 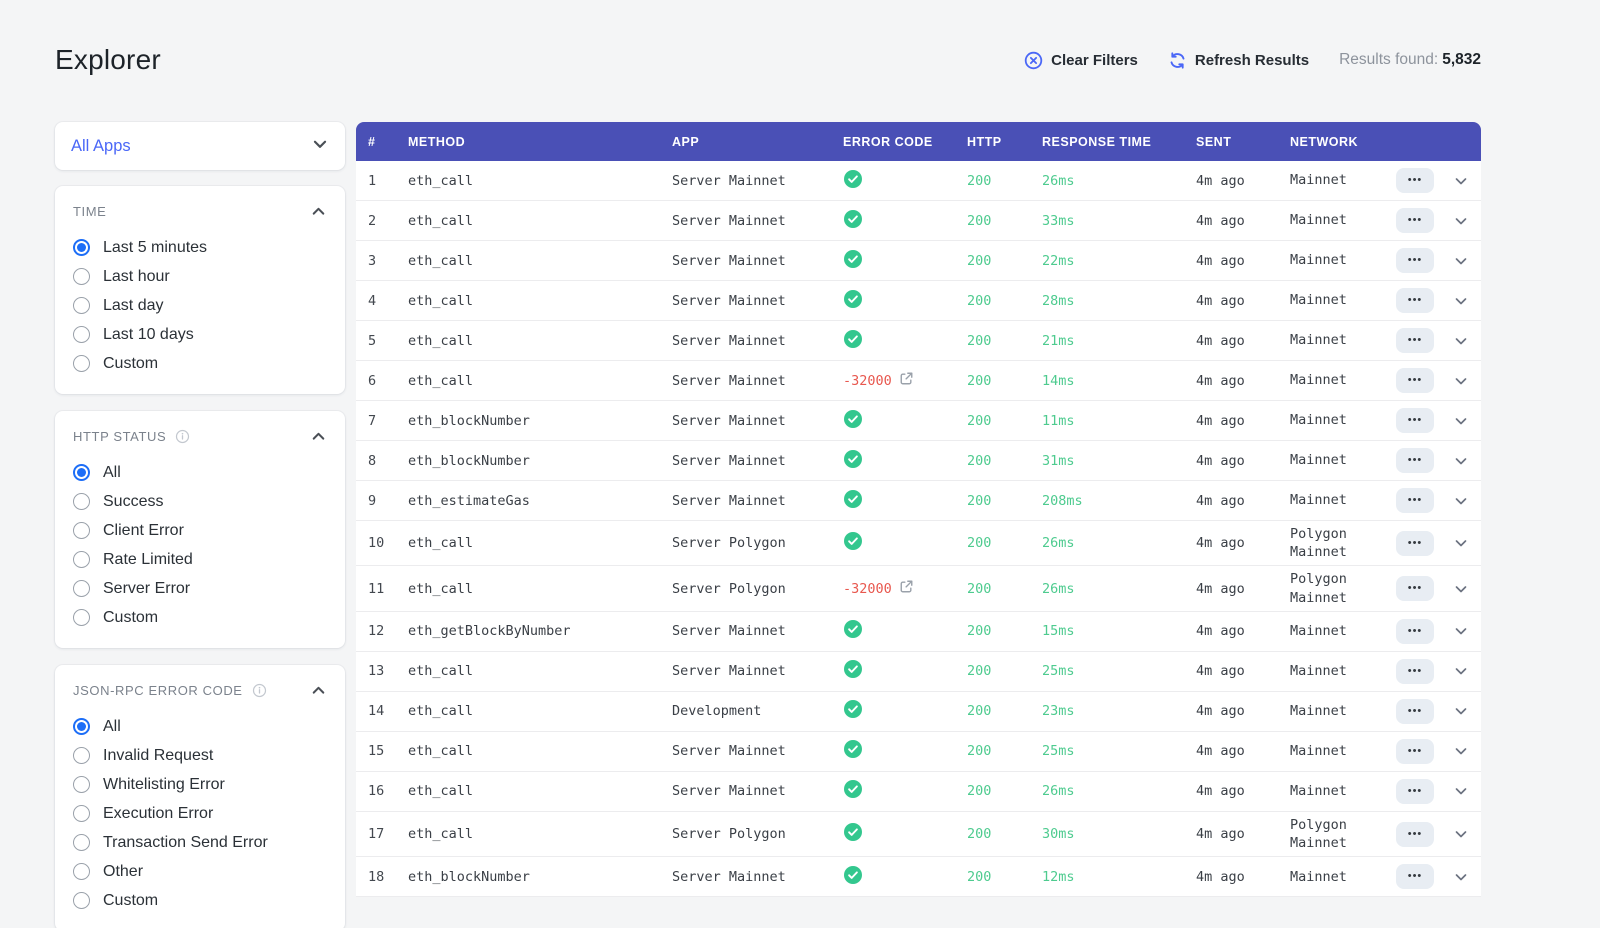 I want to click on radio-option-transaction-send-error: Transaction Send Error, so click(x=200, y=842).